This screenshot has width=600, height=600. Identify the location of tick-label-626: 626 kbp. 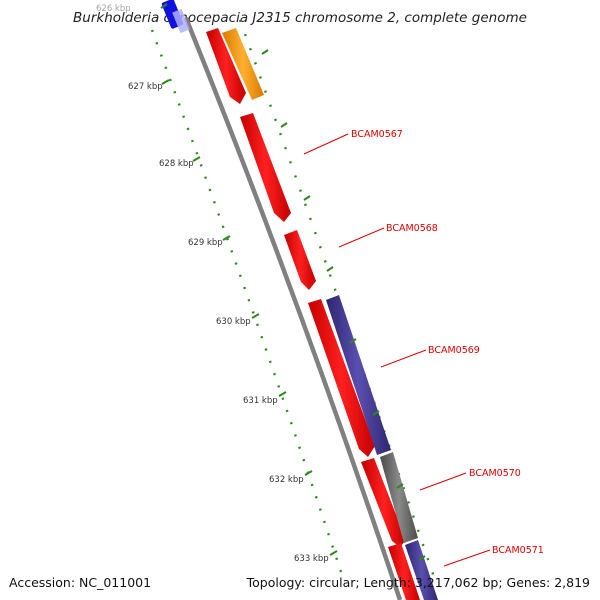
(113, 9).